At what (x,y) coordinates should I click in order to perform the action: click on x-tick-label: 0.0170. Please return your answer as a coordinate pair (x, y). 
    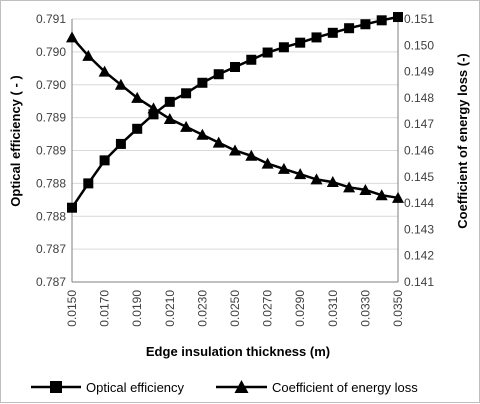
    Looking at the image, I should click on (105, 308).